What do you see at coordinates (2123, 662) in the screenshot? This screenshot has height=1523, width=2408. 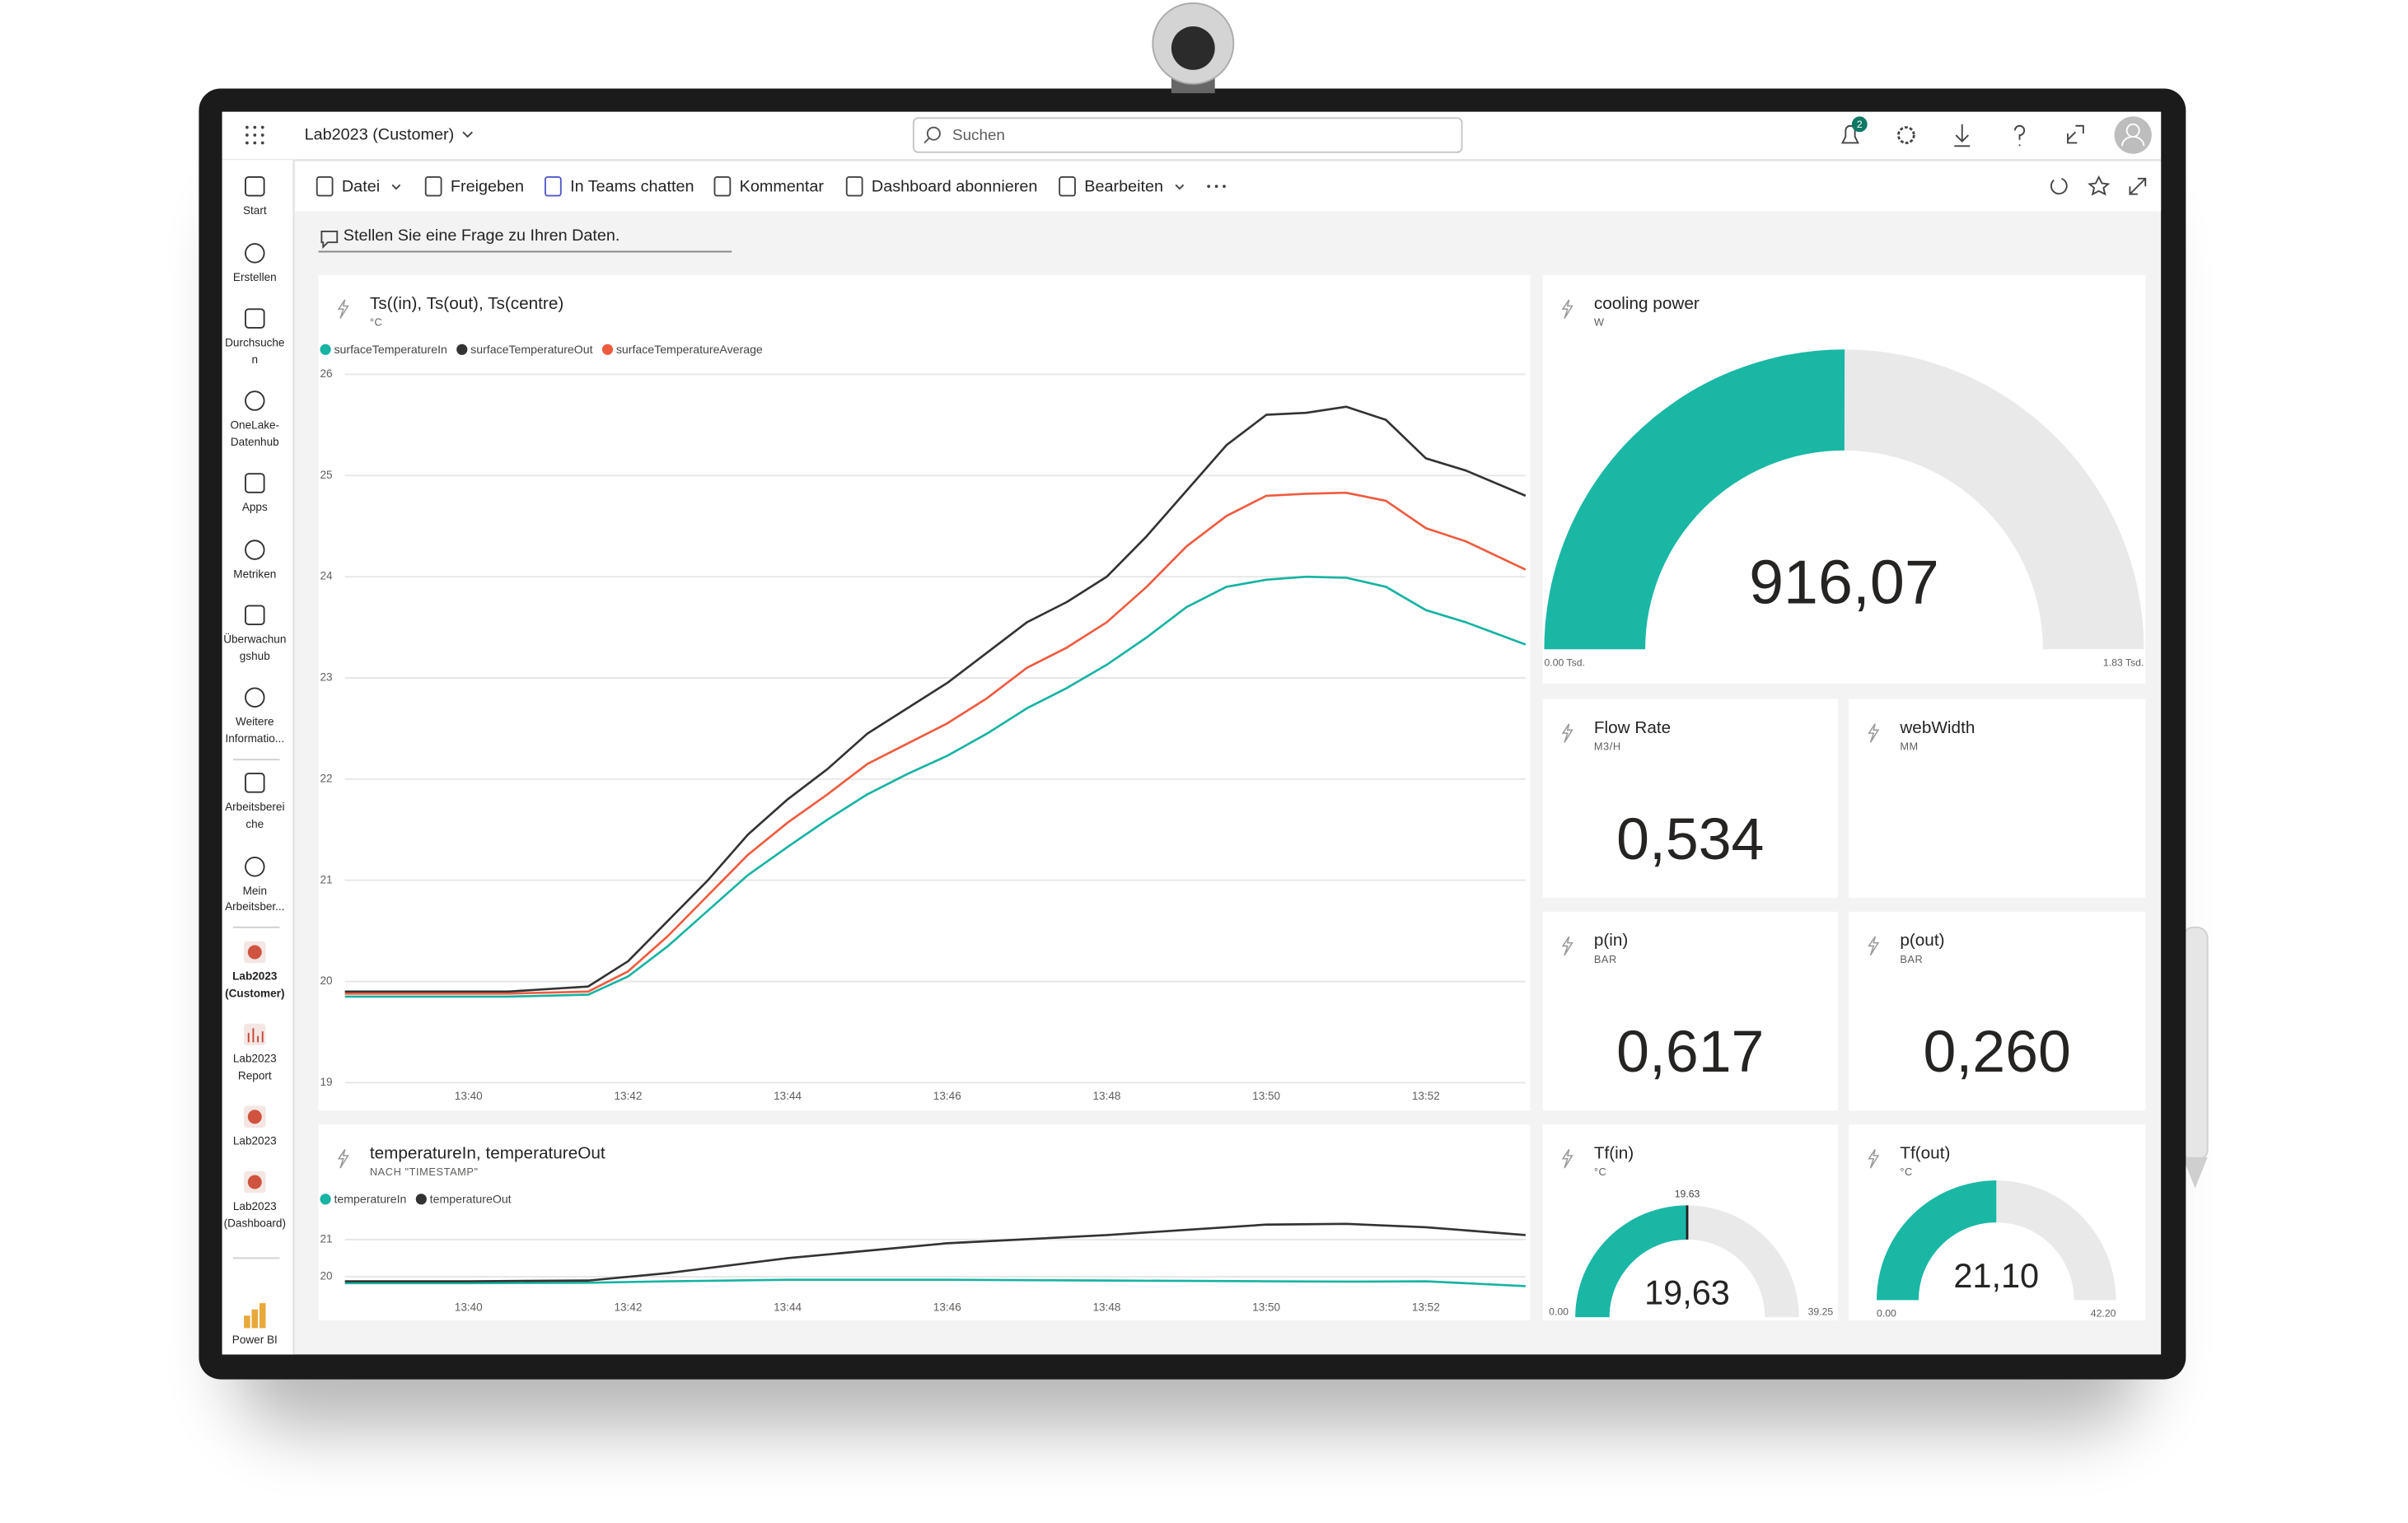 I see `gauge-max-label: 1.83 Tsd.` at bounding box center [2123, 662].